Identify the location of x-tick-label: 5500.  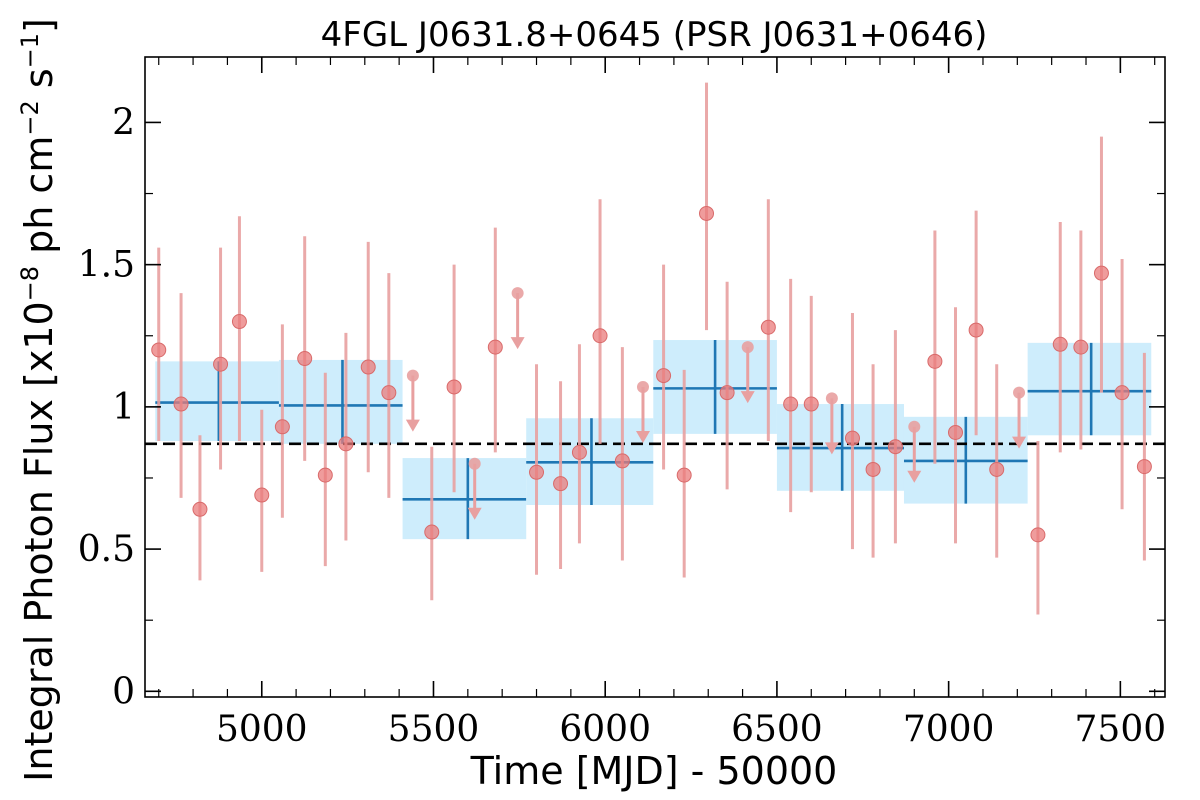
(434, 729).